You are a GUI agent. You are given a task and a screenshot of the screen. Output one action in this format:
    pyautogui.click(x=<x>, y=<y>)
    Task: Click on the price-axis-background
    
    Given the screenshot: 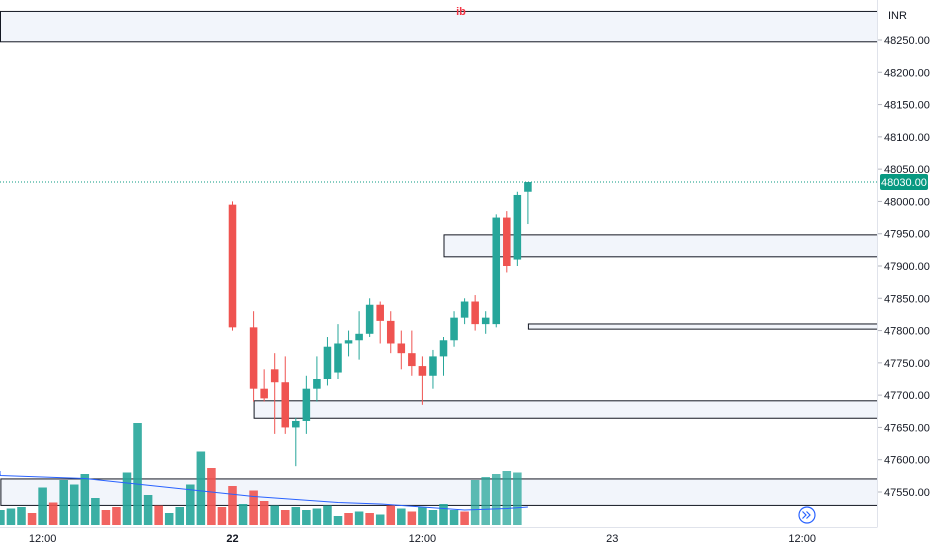 What is the action you would take?
    pyautogui.click(x=905, y=275)
    